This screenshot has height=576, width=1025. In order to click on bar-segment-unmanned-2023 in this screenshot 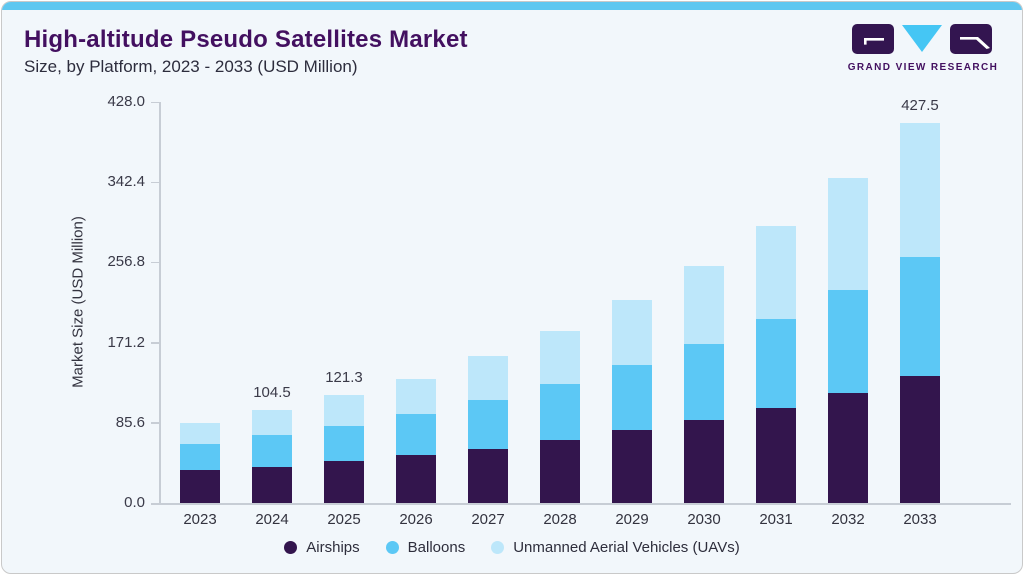, I will do `click(200, 433)`.